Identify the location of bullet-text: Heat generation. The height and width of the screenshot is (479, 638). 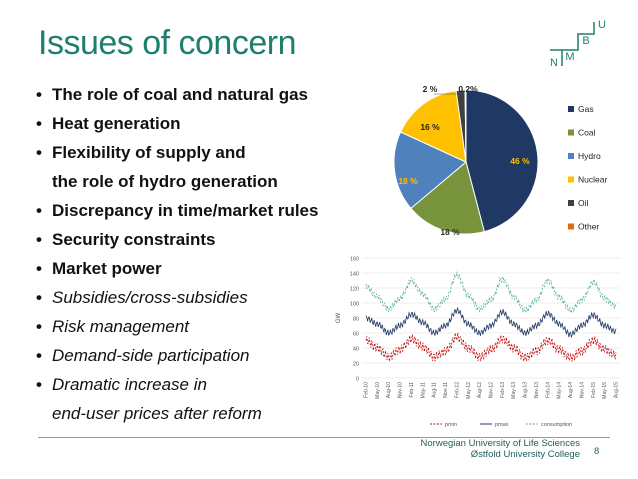
(116, 123).